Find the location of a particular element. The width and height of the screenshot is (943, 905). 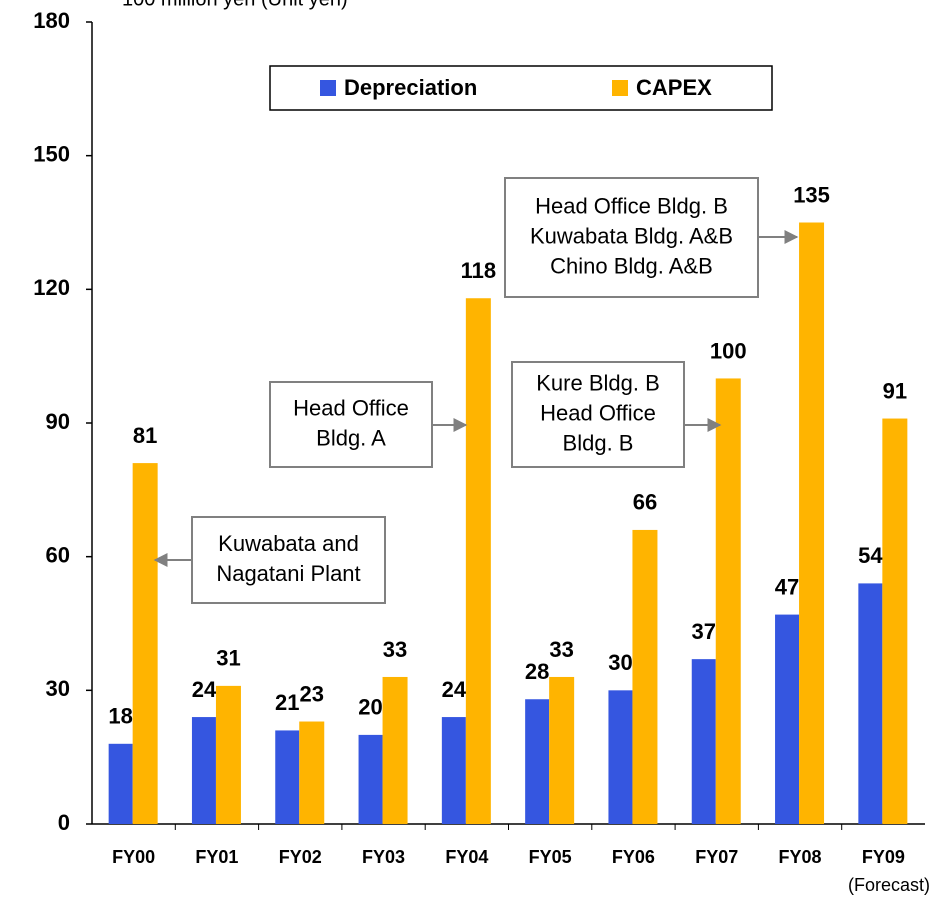

data-label: 47 is located at coordinates (787, 586).